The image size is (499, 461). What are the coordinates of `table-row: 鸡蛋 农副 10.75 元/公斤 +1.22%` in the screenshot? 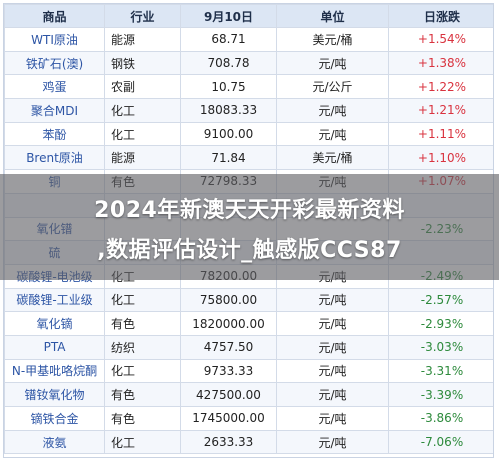 It's located at (248, 87).